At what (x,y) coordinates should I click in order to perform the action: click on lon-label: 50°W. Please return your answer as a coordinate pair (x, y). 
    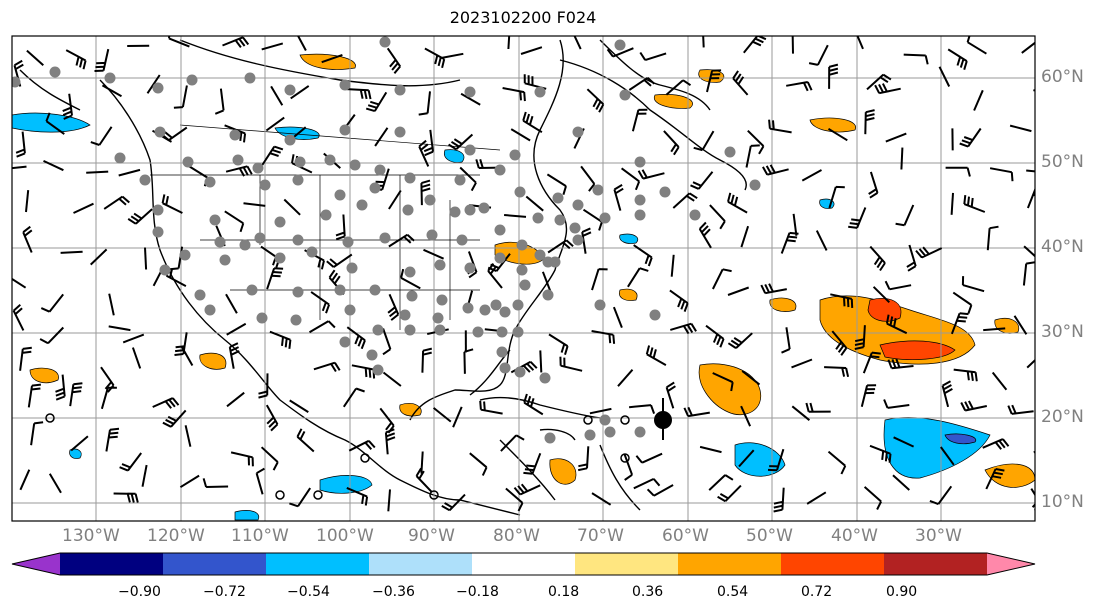
    Looking at the image, I should click on (769, 536).